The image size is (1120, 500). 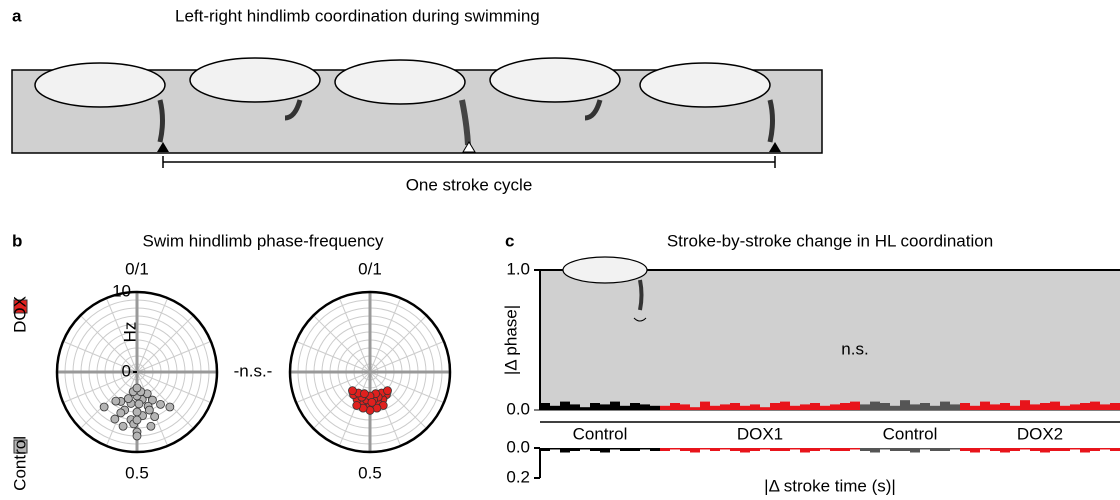 I want to click on bracket, so click(x=469, y=162).